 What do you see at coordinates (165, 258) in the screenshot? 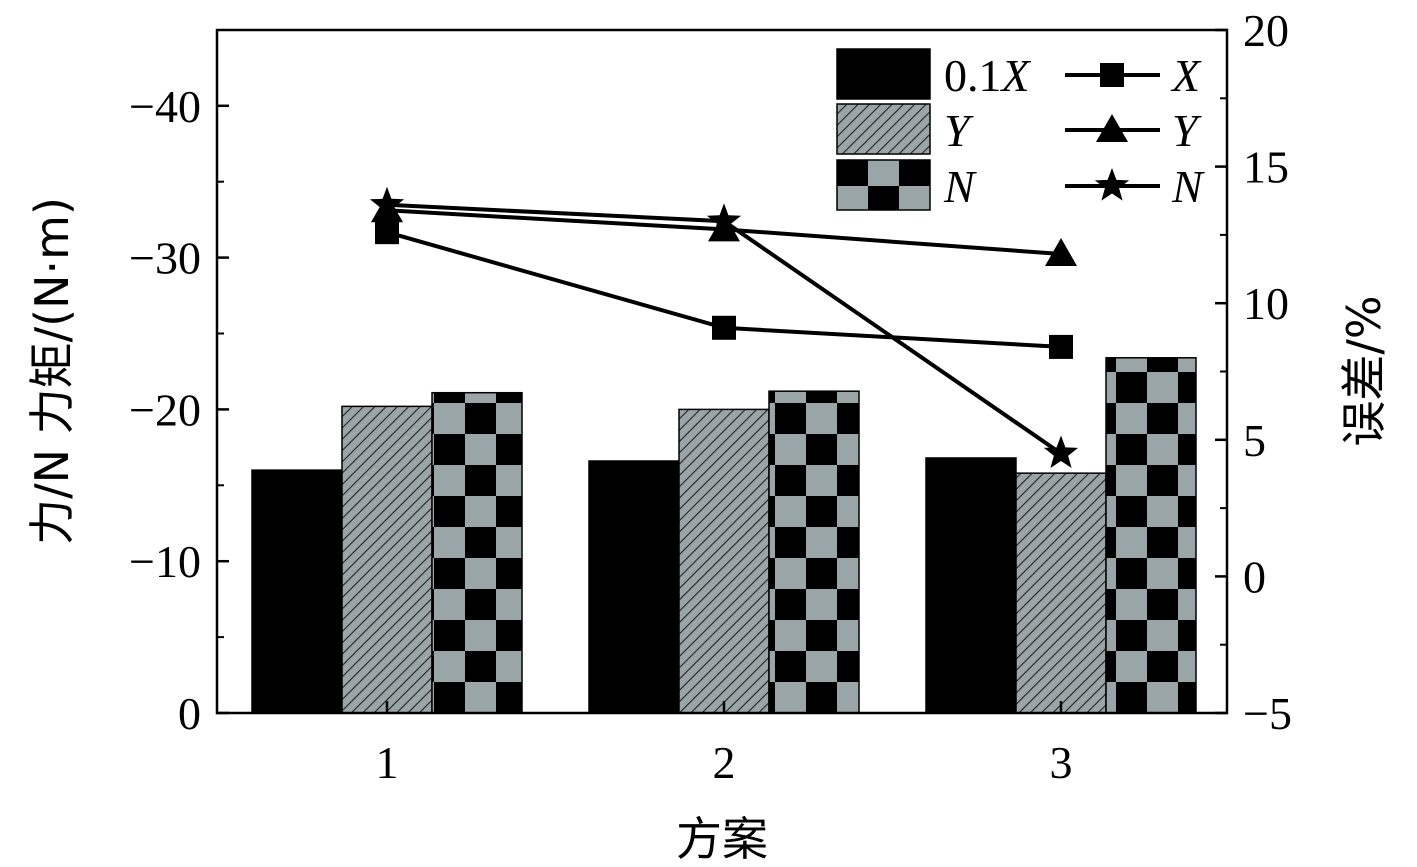
I see `y-left-tick-label: −30` at bounding box center [165, 258].